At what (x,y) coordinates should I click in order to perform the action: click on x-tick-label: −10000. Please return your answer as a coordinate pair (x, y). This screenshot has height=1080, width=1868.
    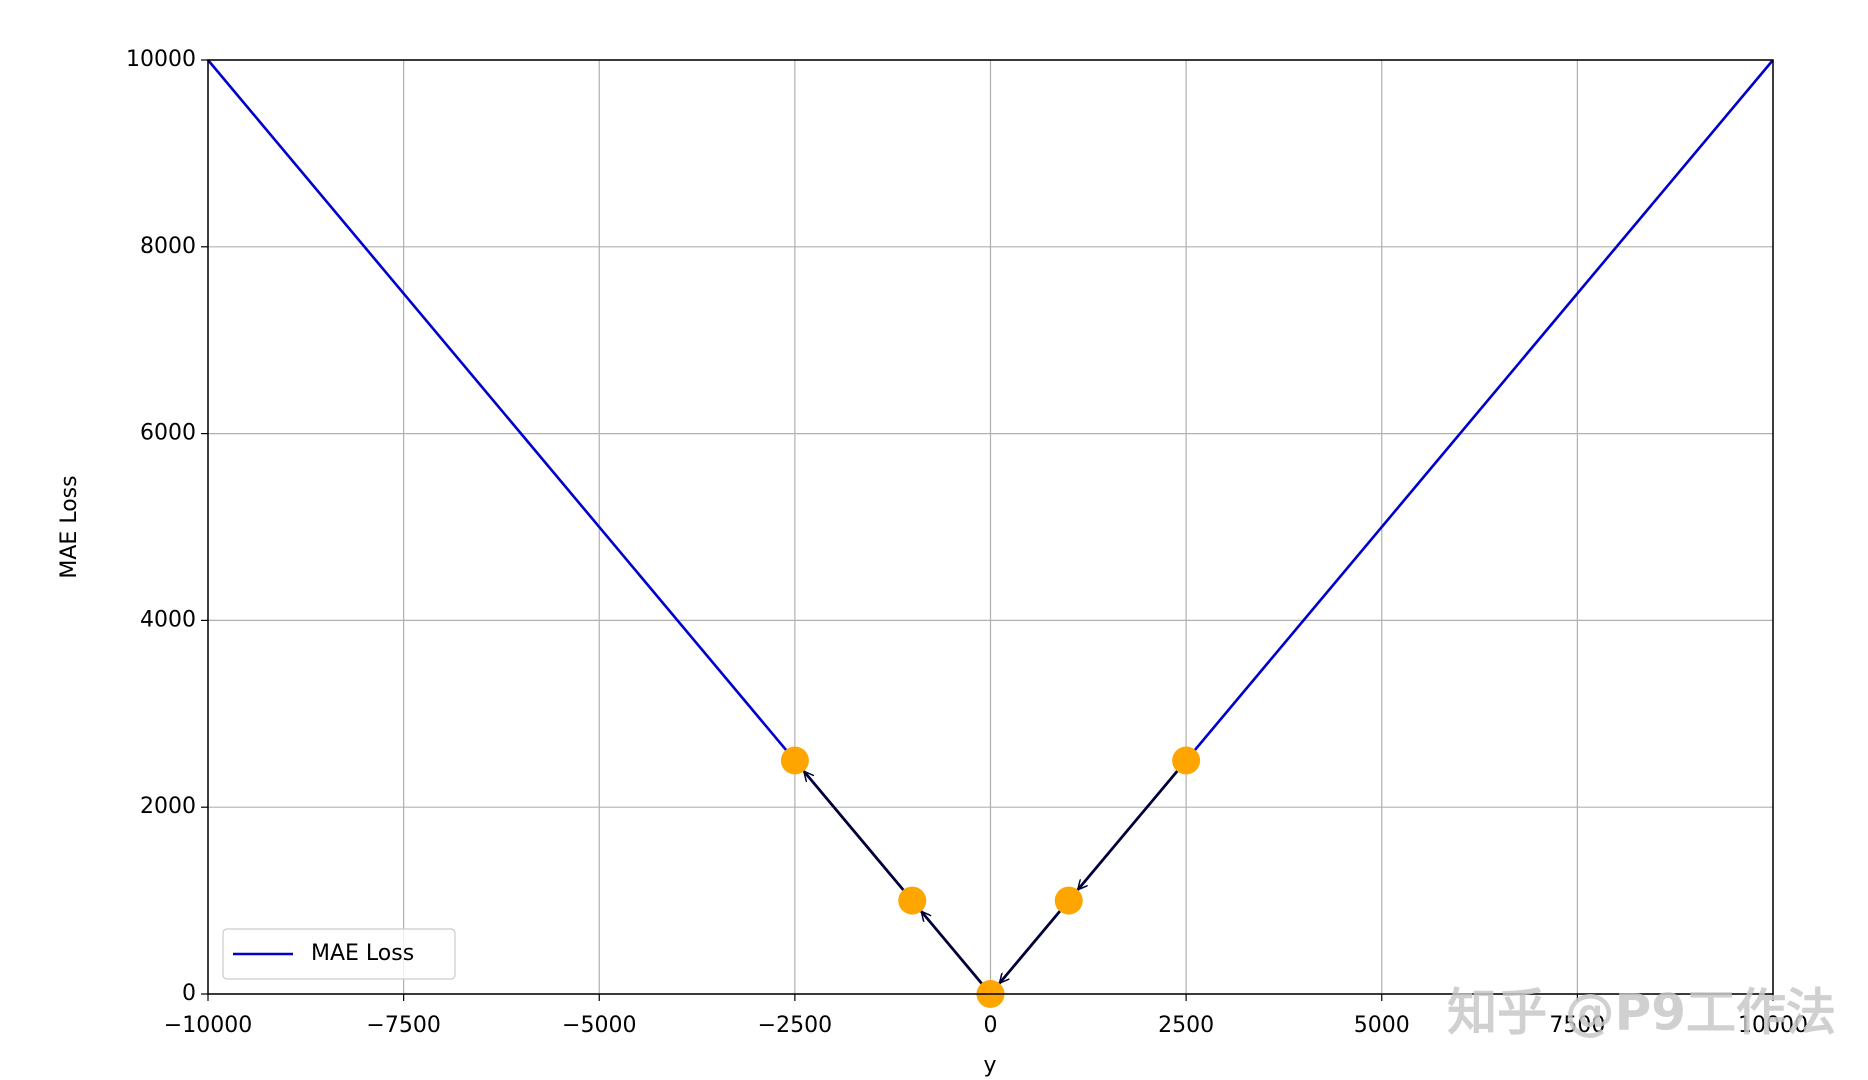
    Looking at the image, I should click on (208, 1025).